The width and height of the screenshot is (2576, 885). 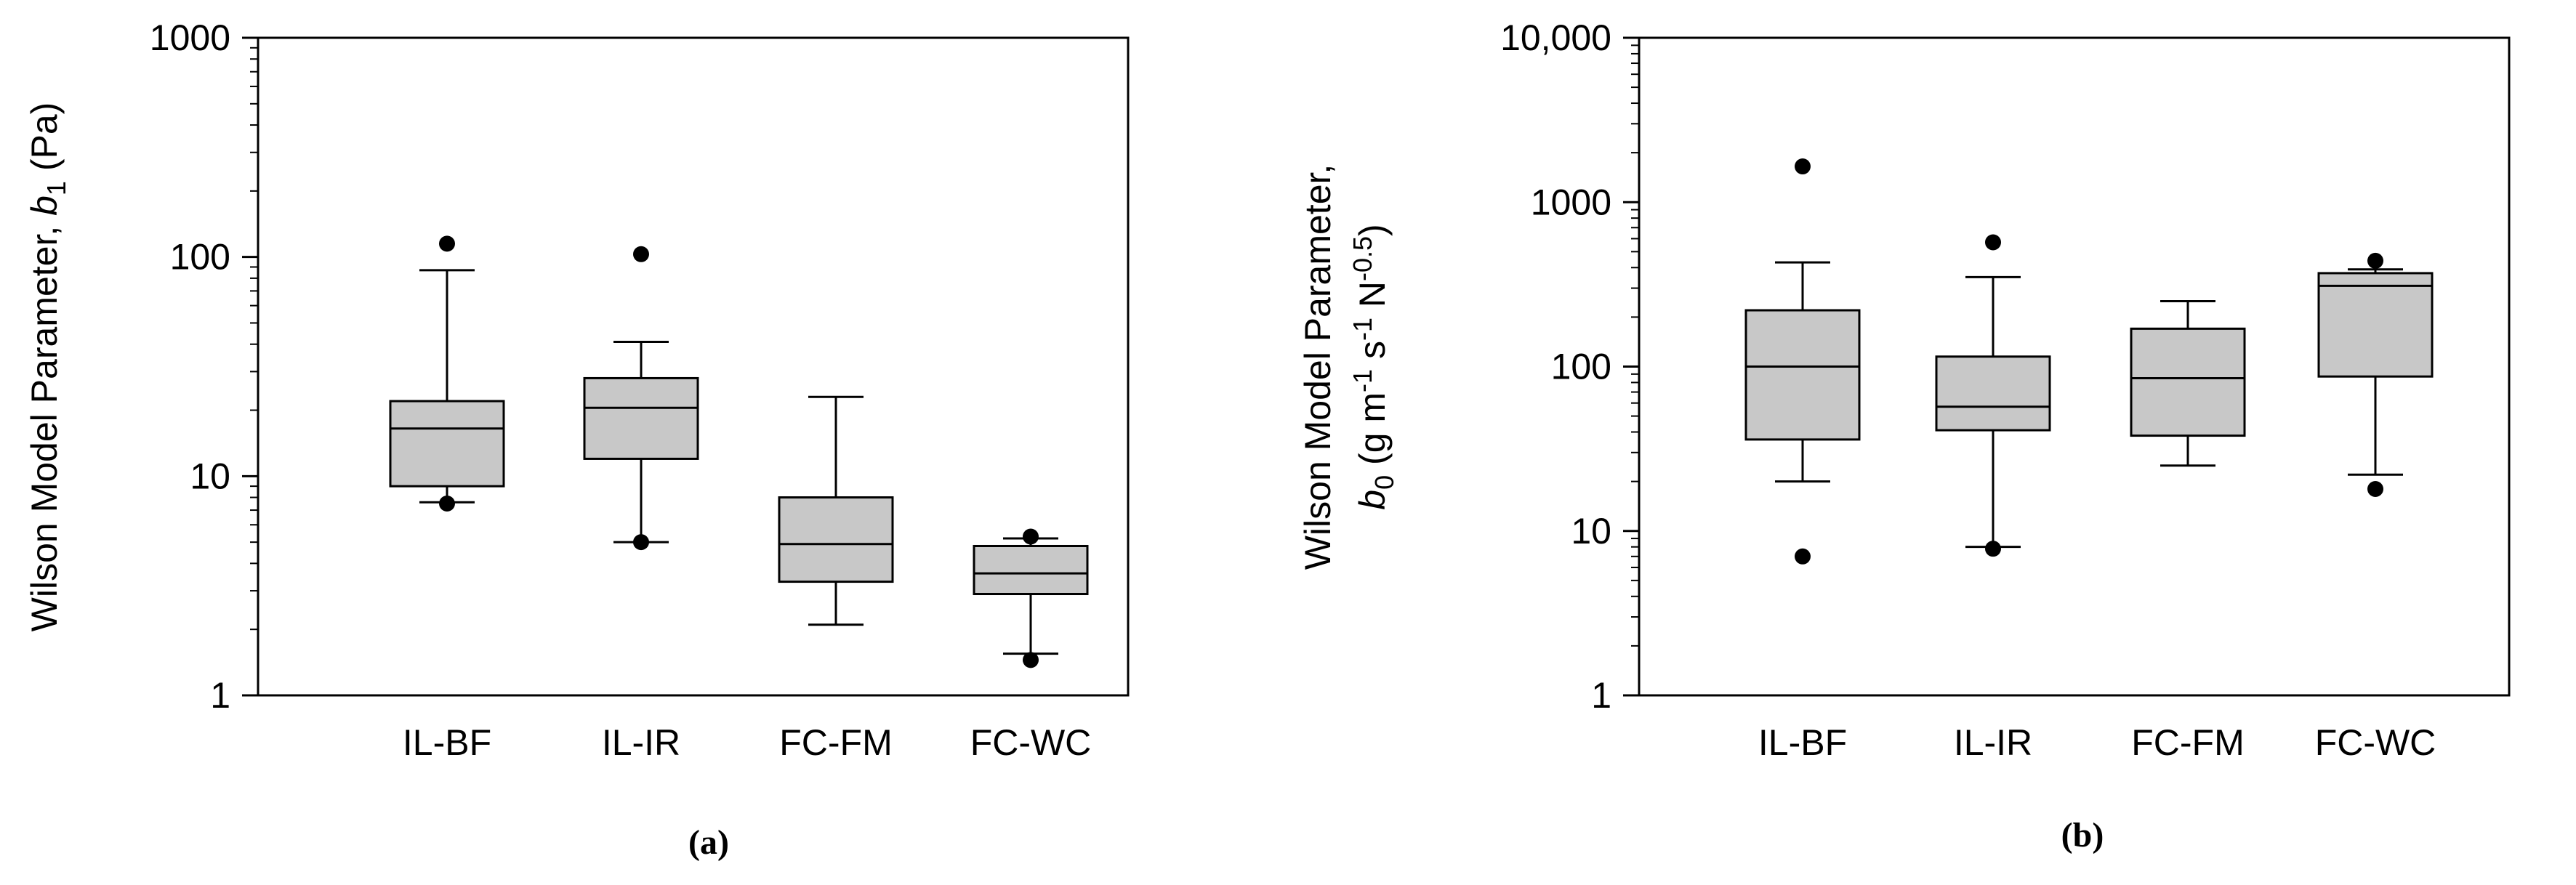 I want to click on panel-b-y-ticks: 1 10 100 1000 10,000, so click(x=1569, y=366).